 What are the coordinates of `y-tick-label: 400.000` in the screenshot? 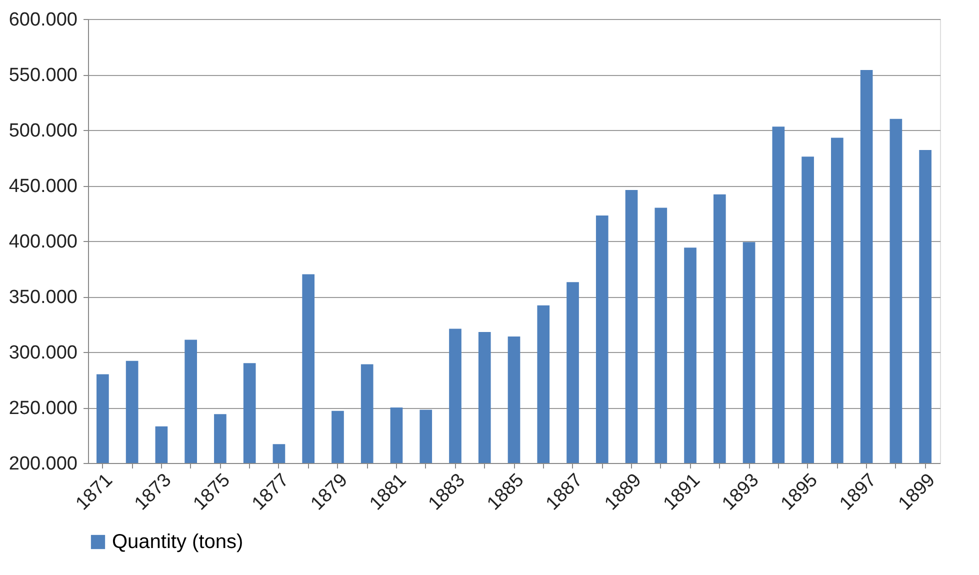 It's located at (43, 242).